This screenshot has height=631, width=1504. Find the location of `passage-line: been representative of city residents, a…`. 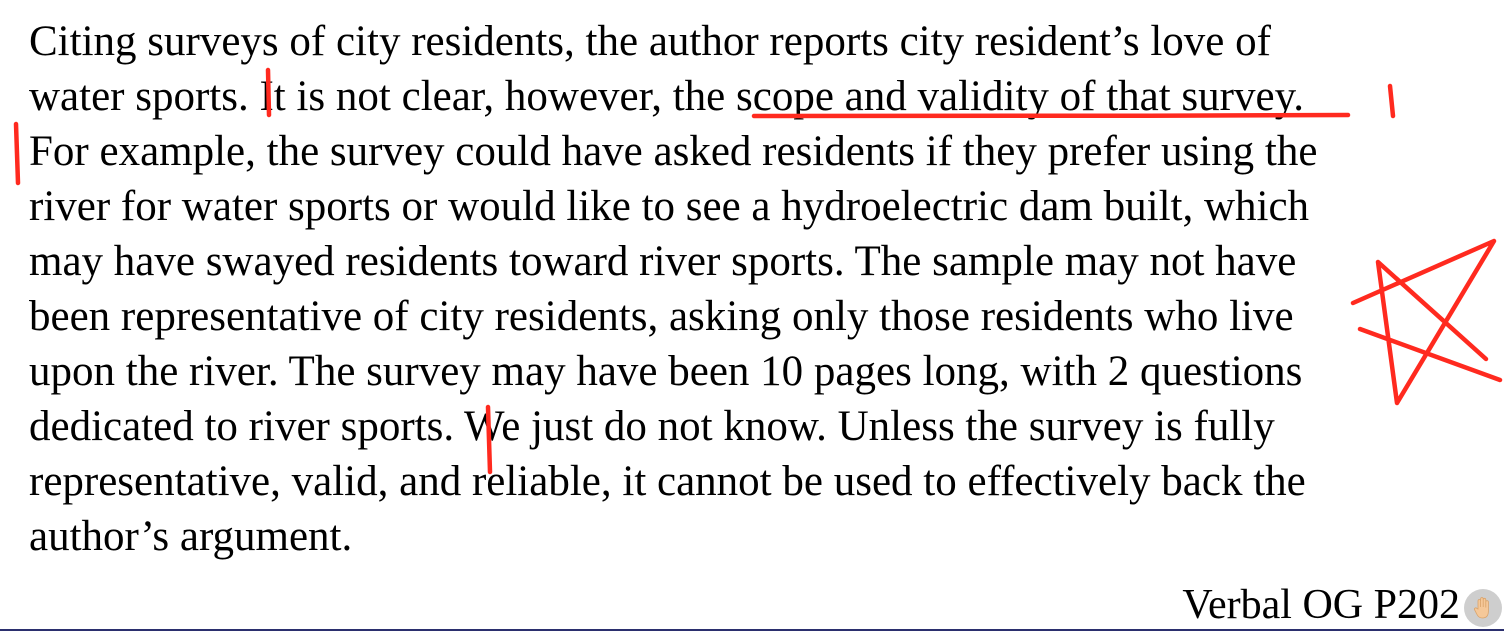

passage-line: been representative of city residents, a… is located at coordinates (661, 316).